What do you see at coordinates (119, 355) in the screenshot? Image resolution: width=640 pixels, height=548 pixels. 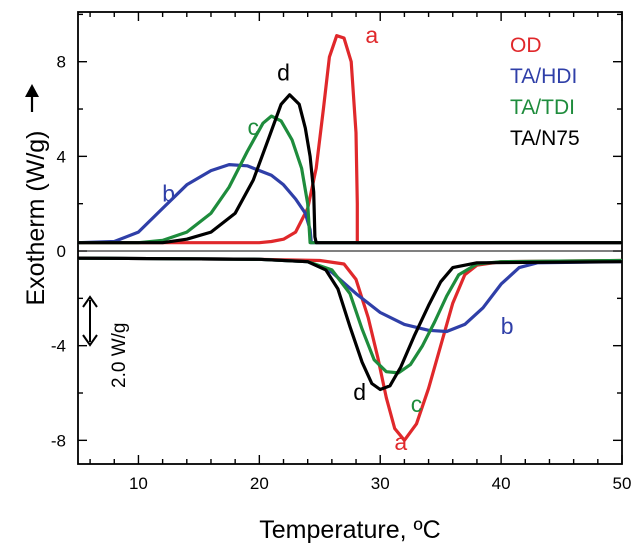 I see `scale-bar-label: 2.0 W/g` at bounding box center [119, 355].